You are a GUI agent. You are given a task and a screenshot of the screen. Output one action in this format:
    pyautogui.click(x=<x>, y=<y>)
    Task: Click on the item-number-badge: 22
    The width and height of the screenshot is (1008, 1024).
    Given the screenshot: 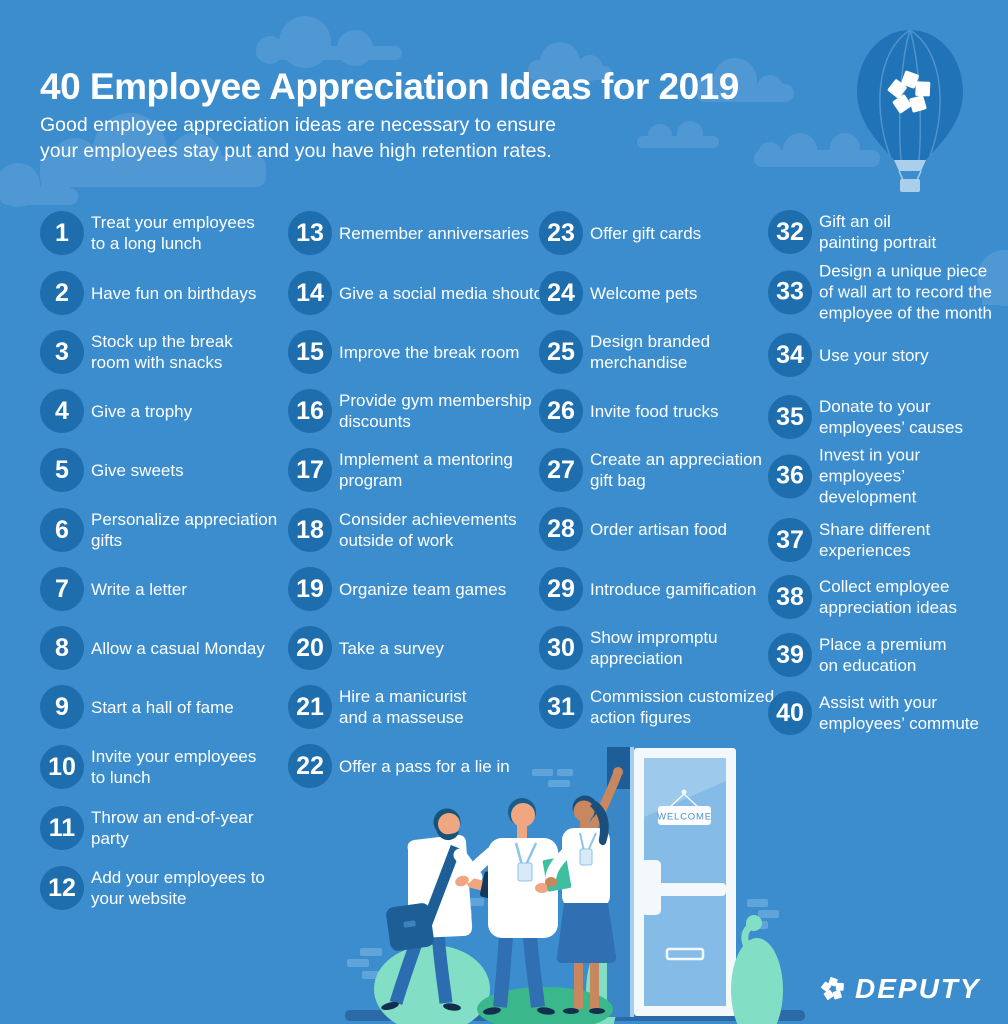 What is the action you would take?
    pyautogui.click(x=310, y=766)
    